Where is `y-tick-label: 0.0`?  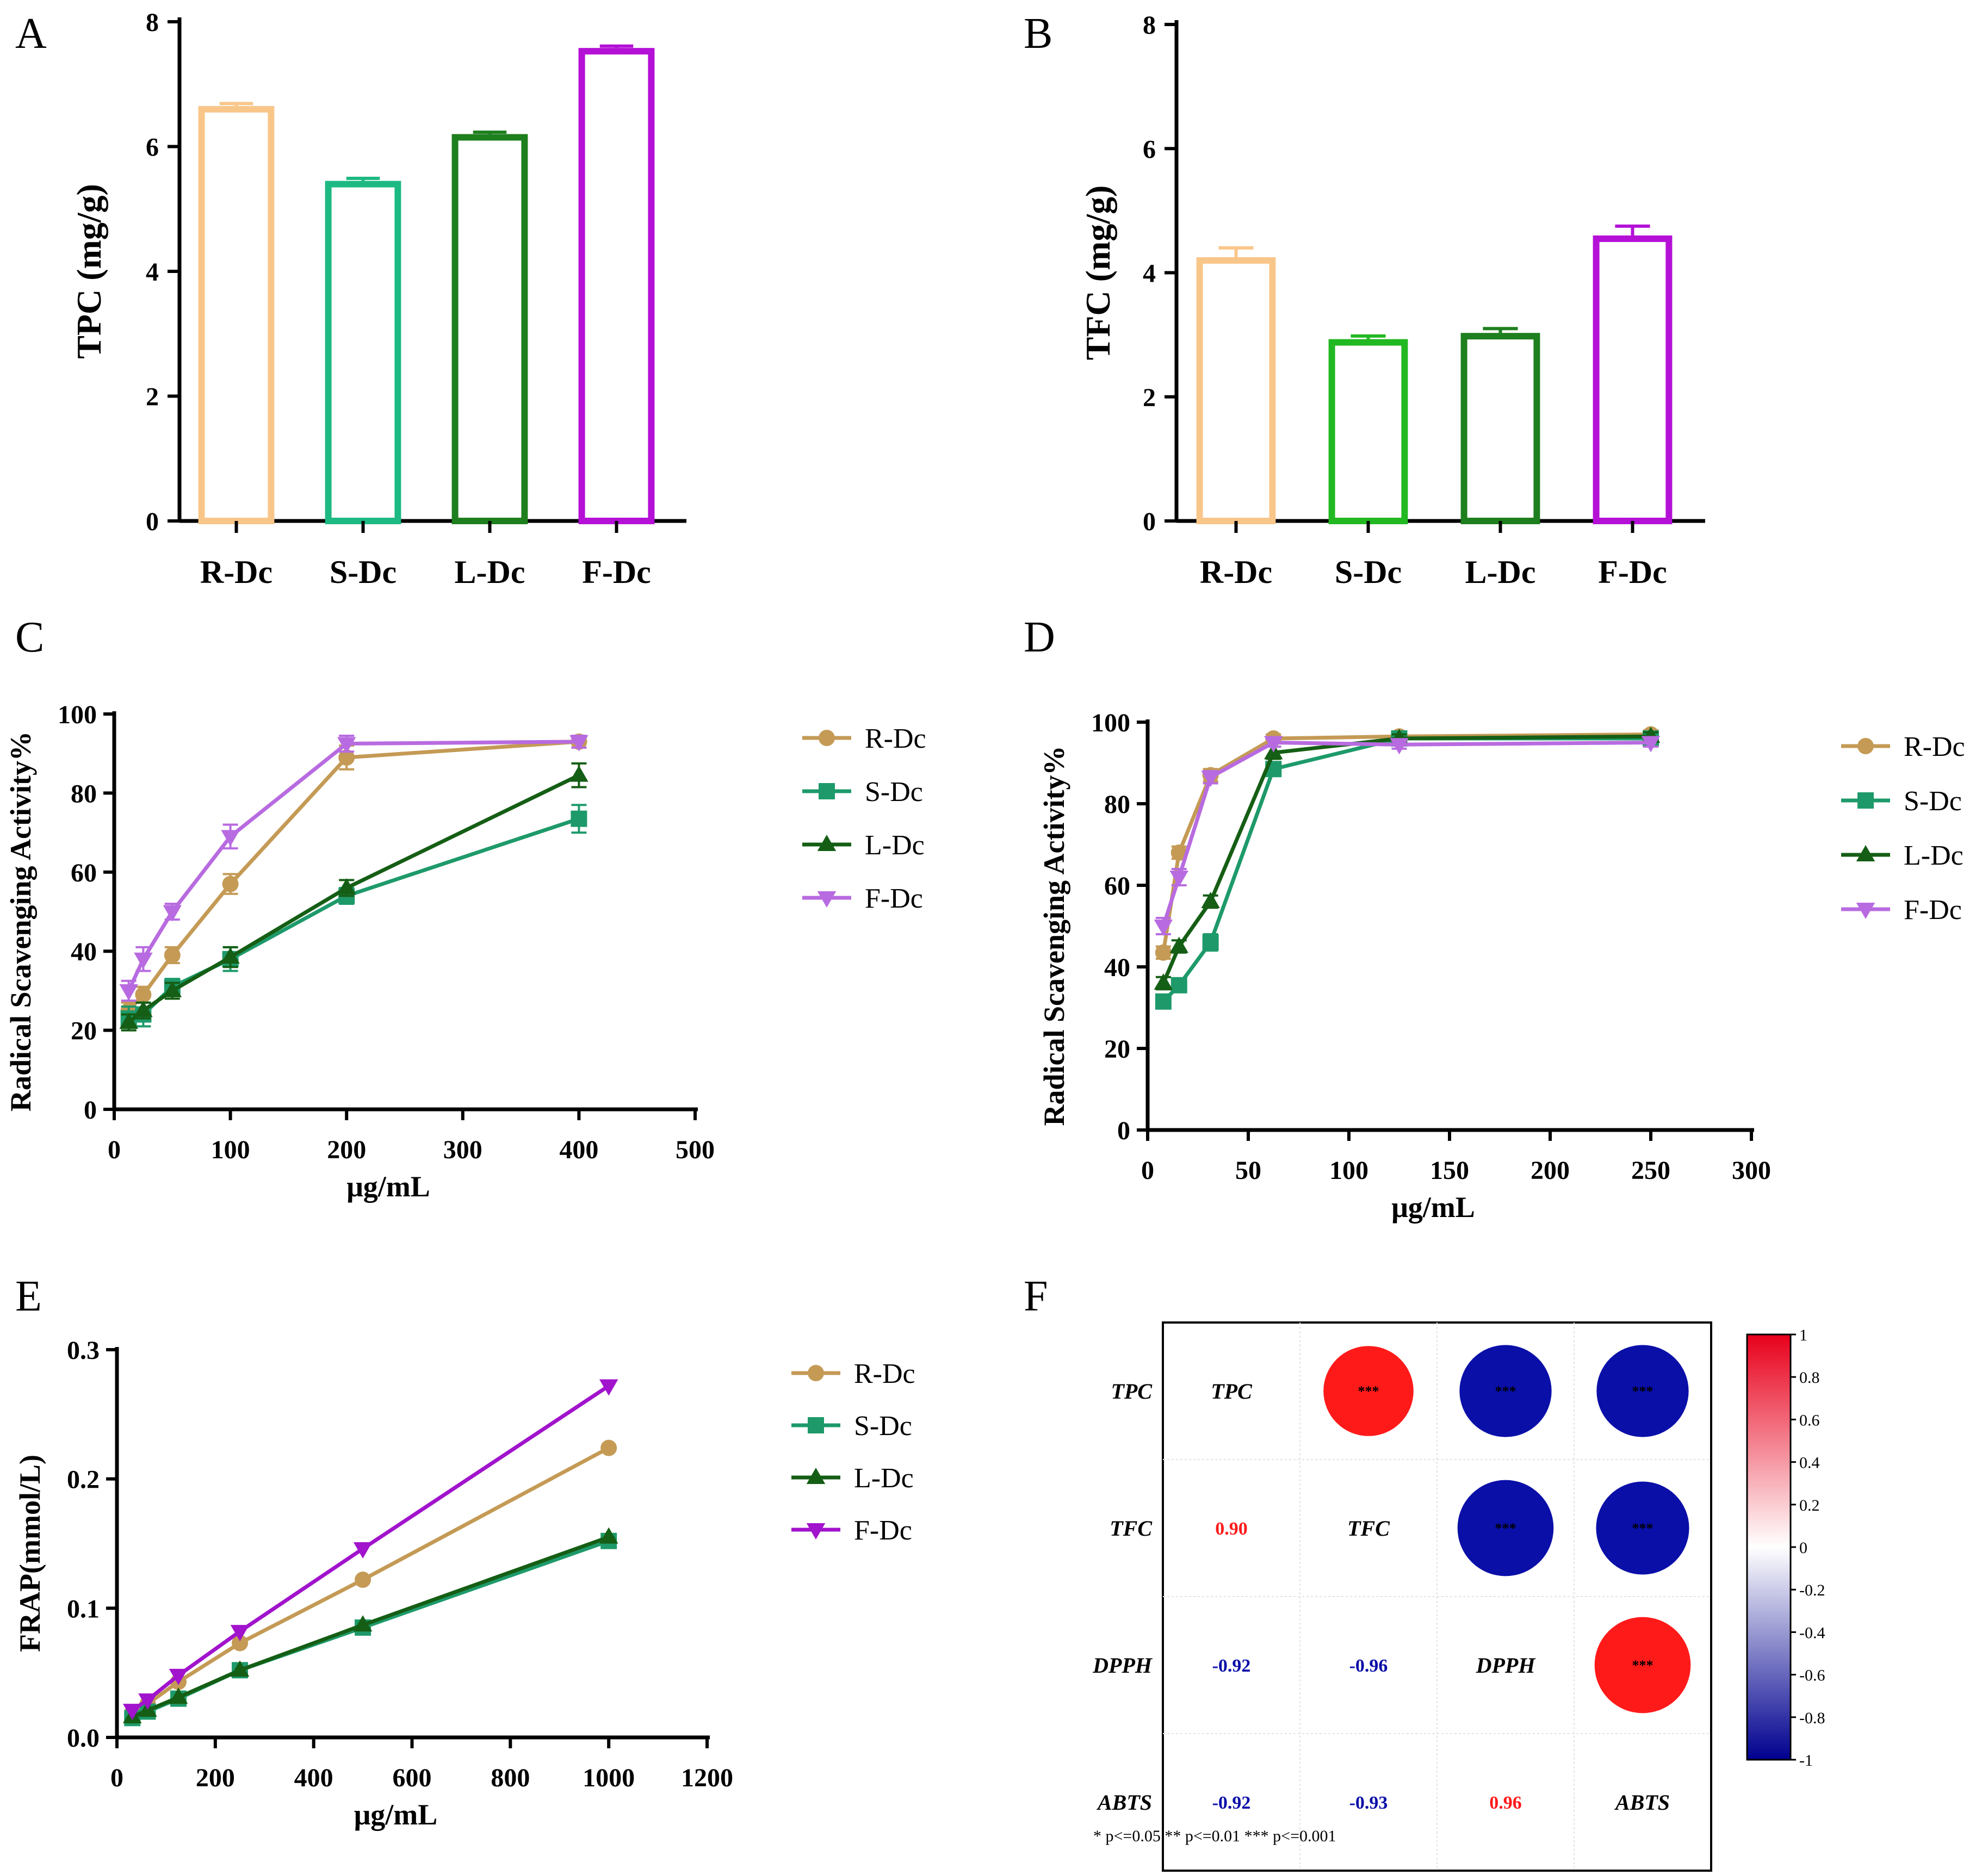 y-tick-label: 0.0 is located at coordinates (84, 1738).